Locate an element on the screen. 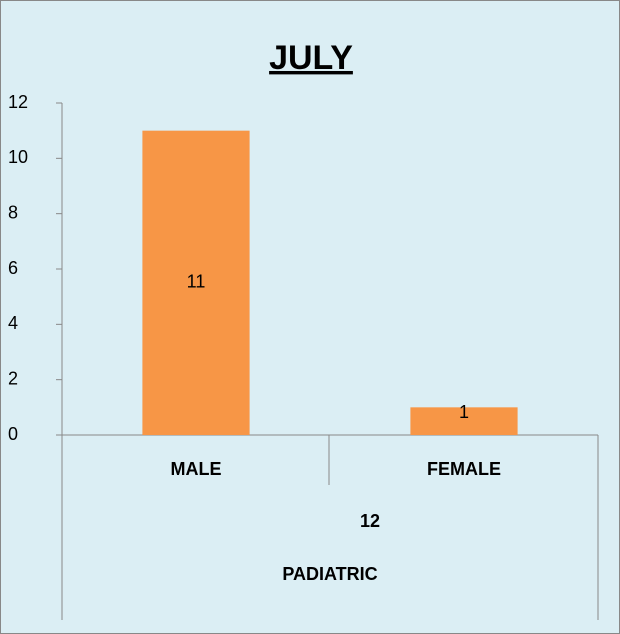 The image size is (620, 634). y-tick-label: 8 is located at coordinates (13, 212).